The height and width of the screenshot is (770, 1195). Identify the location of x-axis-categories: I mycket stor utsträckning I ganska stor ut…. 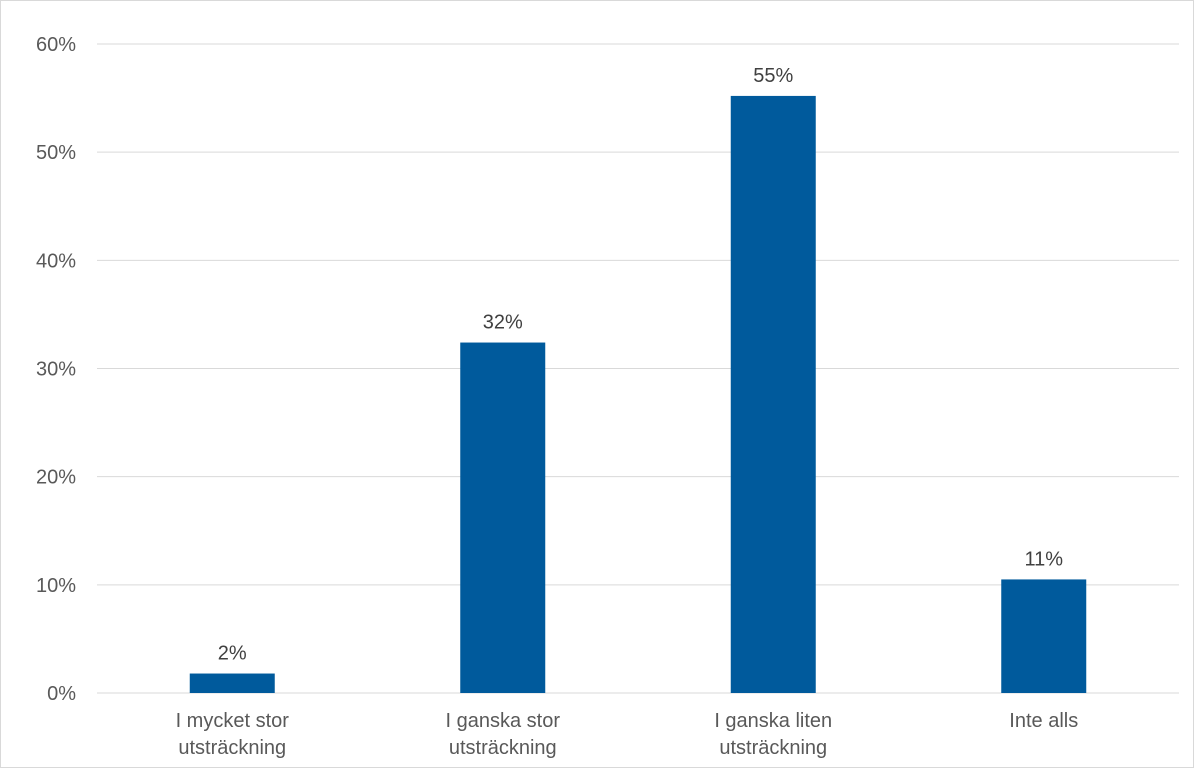
(627, 734).